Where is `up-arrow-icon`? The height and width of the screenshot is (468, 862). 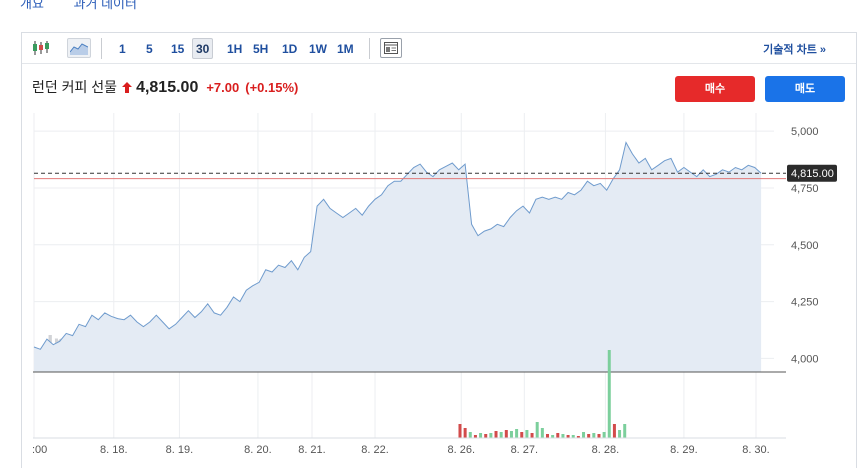
up-arrow-icon is located at coordinates (127, 87).